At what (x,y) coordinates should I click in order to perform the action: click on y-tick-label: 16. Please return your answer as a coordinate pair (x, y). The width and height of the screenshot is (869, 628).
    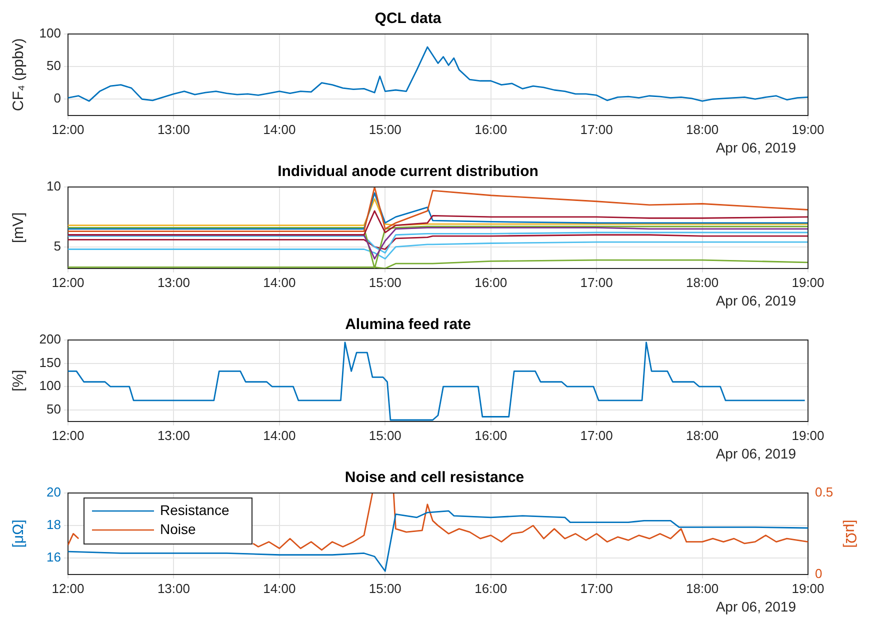
    Looking at the image, I should click on (53, 557).